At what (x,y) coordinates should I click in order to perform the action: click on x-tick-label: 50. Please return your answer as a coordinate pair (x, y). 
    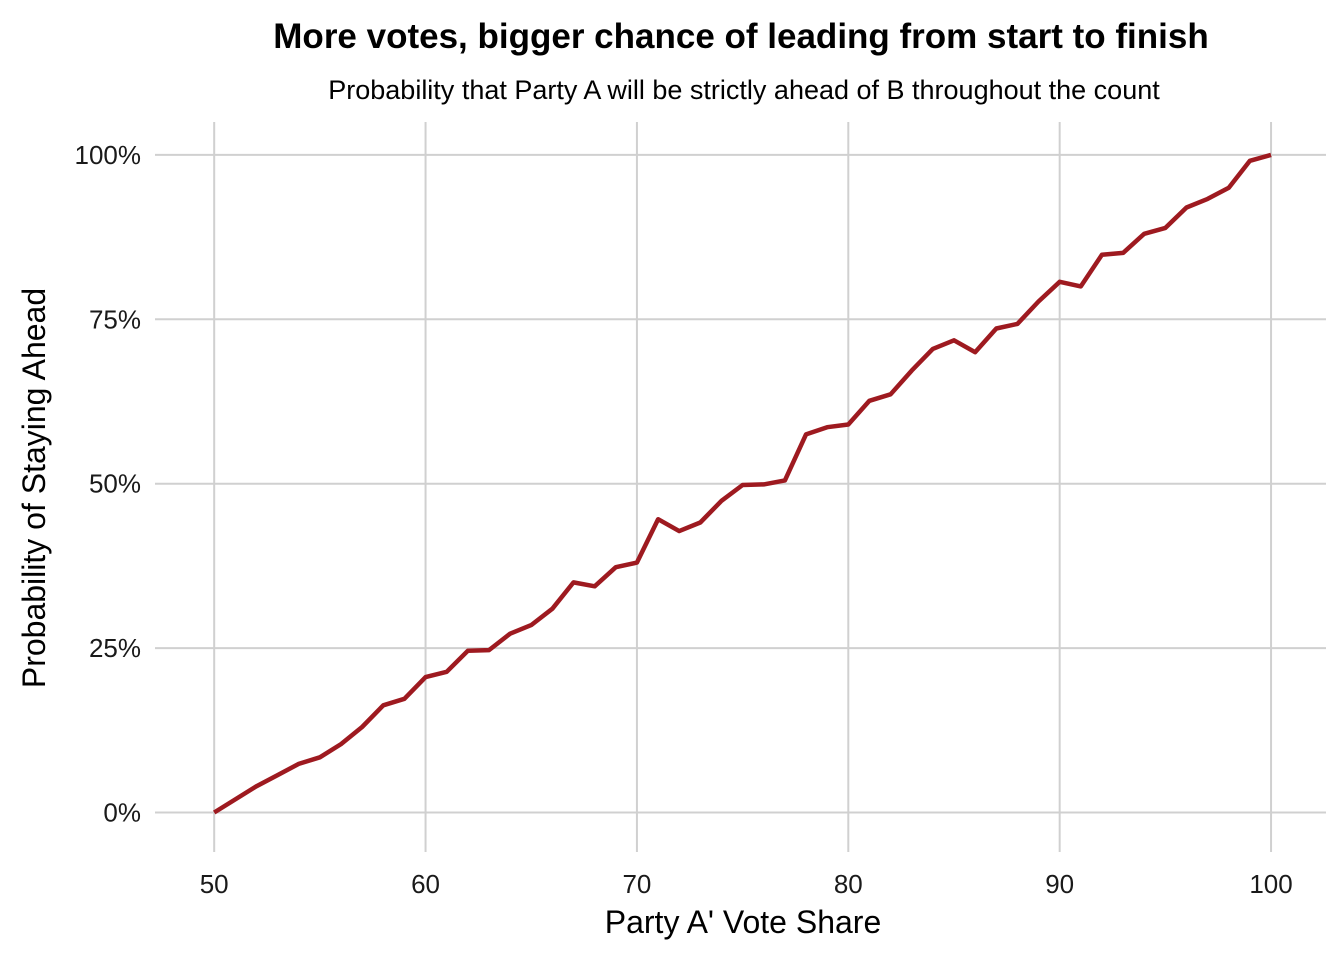
    Looking at the image, I should click on (214, 884).